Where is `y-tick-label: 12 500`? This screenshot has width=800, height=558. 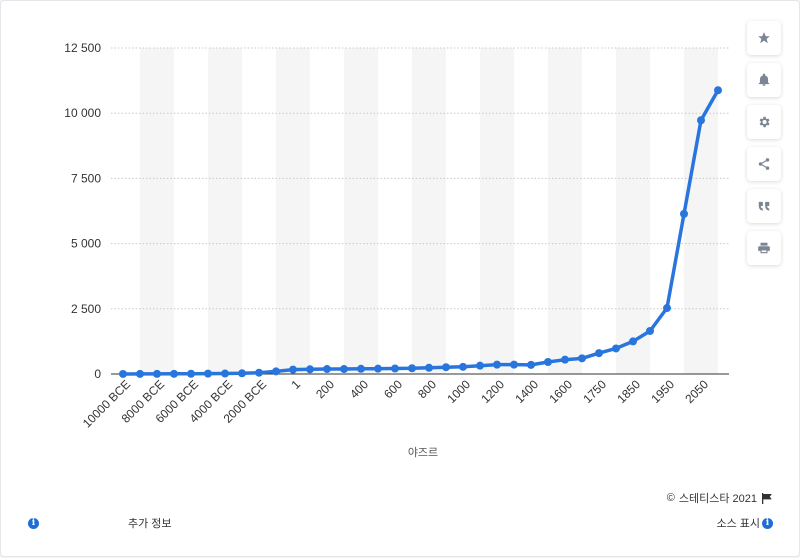 y-tick-label: 12 500 is located at coordinates (82, 48).